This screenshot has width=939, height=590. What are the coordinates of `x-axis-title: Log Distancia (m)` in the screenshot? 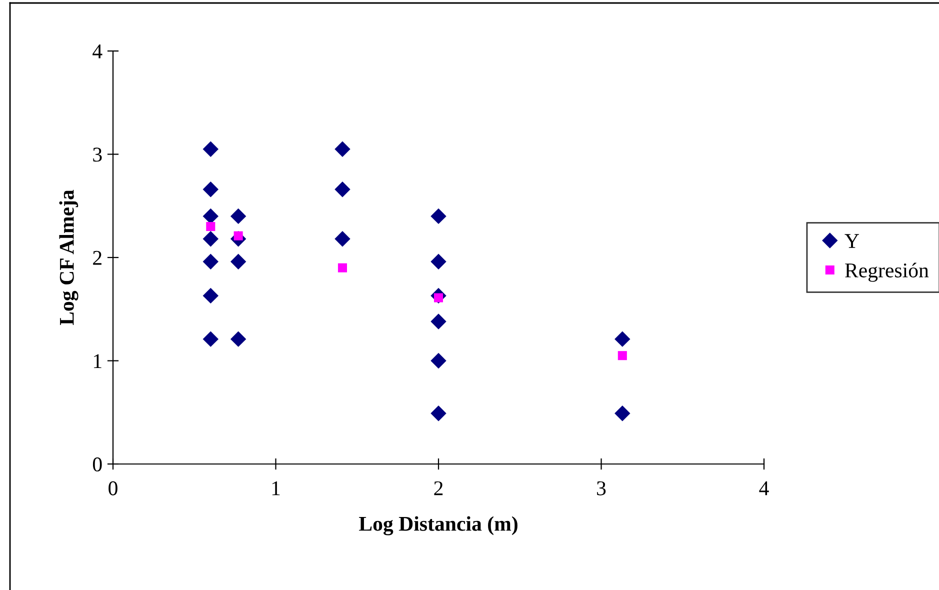 It's located at (438, 526).